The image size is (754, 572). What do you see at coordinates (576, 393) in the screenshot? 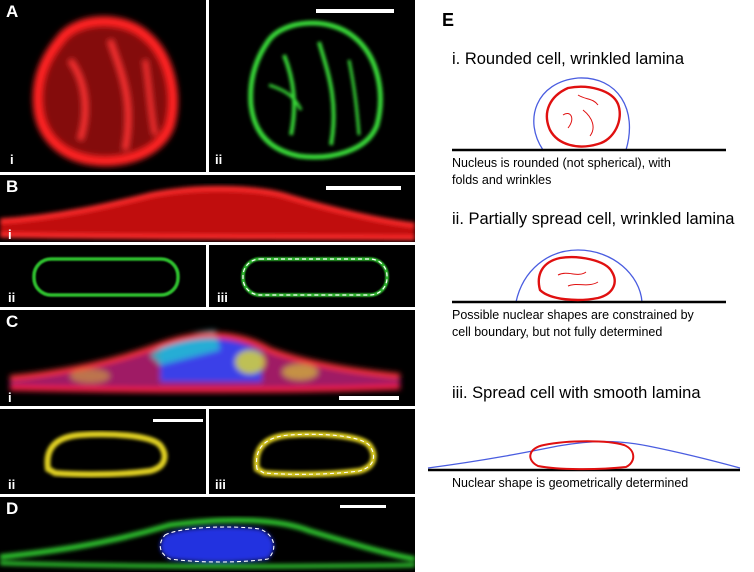
I see `schematic-iii-heading: iii. Spread cell with smooth lamina` at bounding box center [576, 393].